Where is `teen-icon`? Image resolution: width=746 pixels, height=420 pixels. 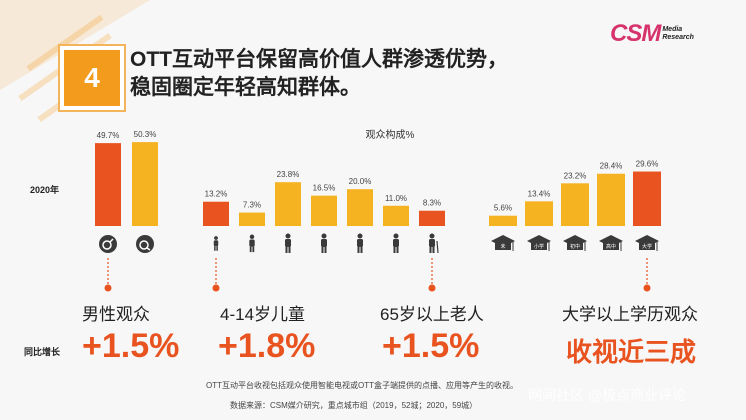 teen-icon is located at coordinates (252, 243).